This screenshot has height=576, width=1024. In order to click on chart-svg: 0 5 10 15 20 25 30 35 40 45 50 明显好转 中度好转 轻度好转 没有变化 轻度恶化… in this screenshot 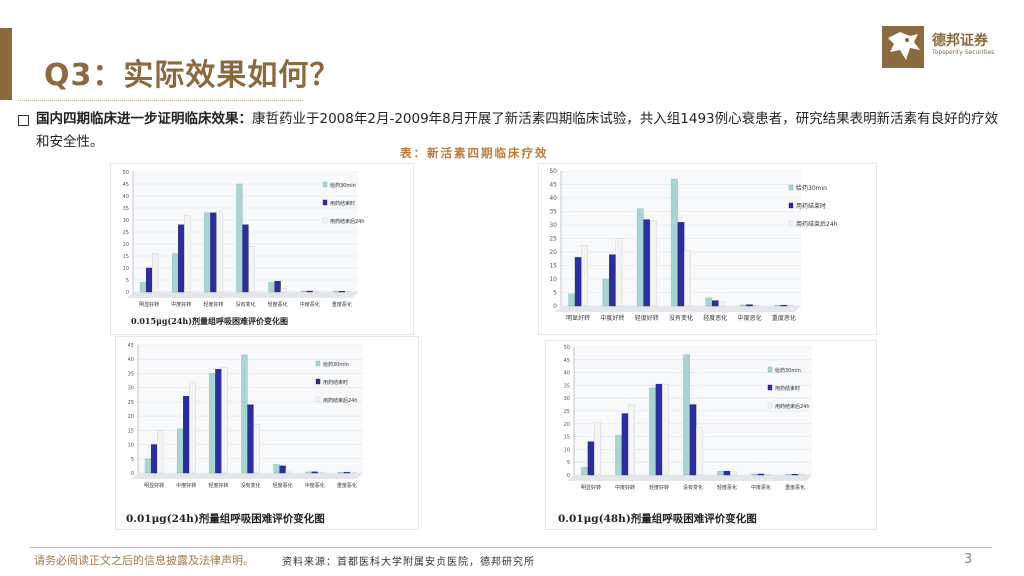, I will do `click(693, 245)`.